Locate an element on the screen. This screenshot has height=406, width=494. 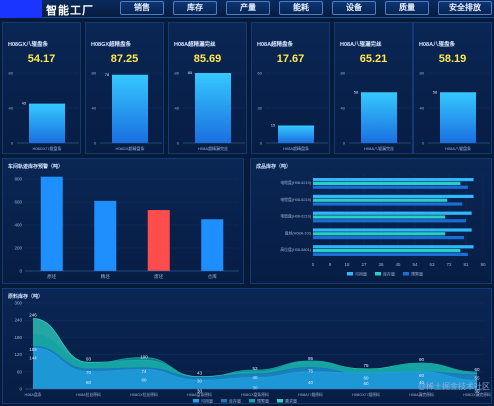
x-tick-label: 原坯 is located at coordinates (51, 276).